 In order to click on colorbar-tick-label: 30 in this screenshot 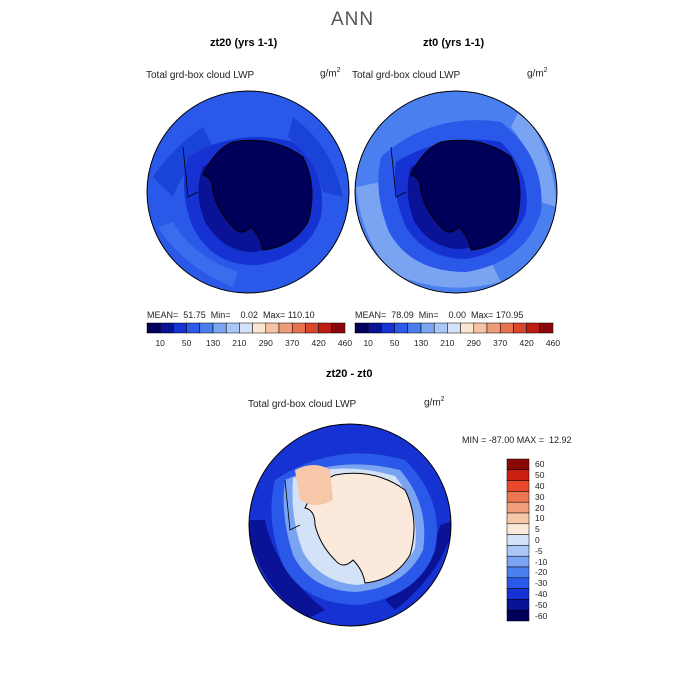, I will do `click(540, 496)`.